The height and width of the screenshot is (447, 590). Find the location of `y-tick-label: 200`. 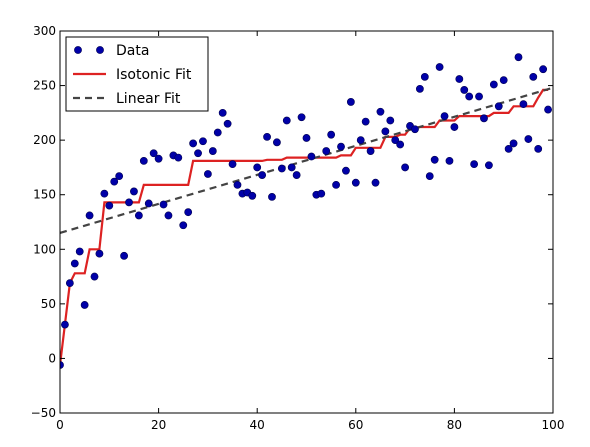

y-tick-label: 200 is located at coordinates (44, 140).